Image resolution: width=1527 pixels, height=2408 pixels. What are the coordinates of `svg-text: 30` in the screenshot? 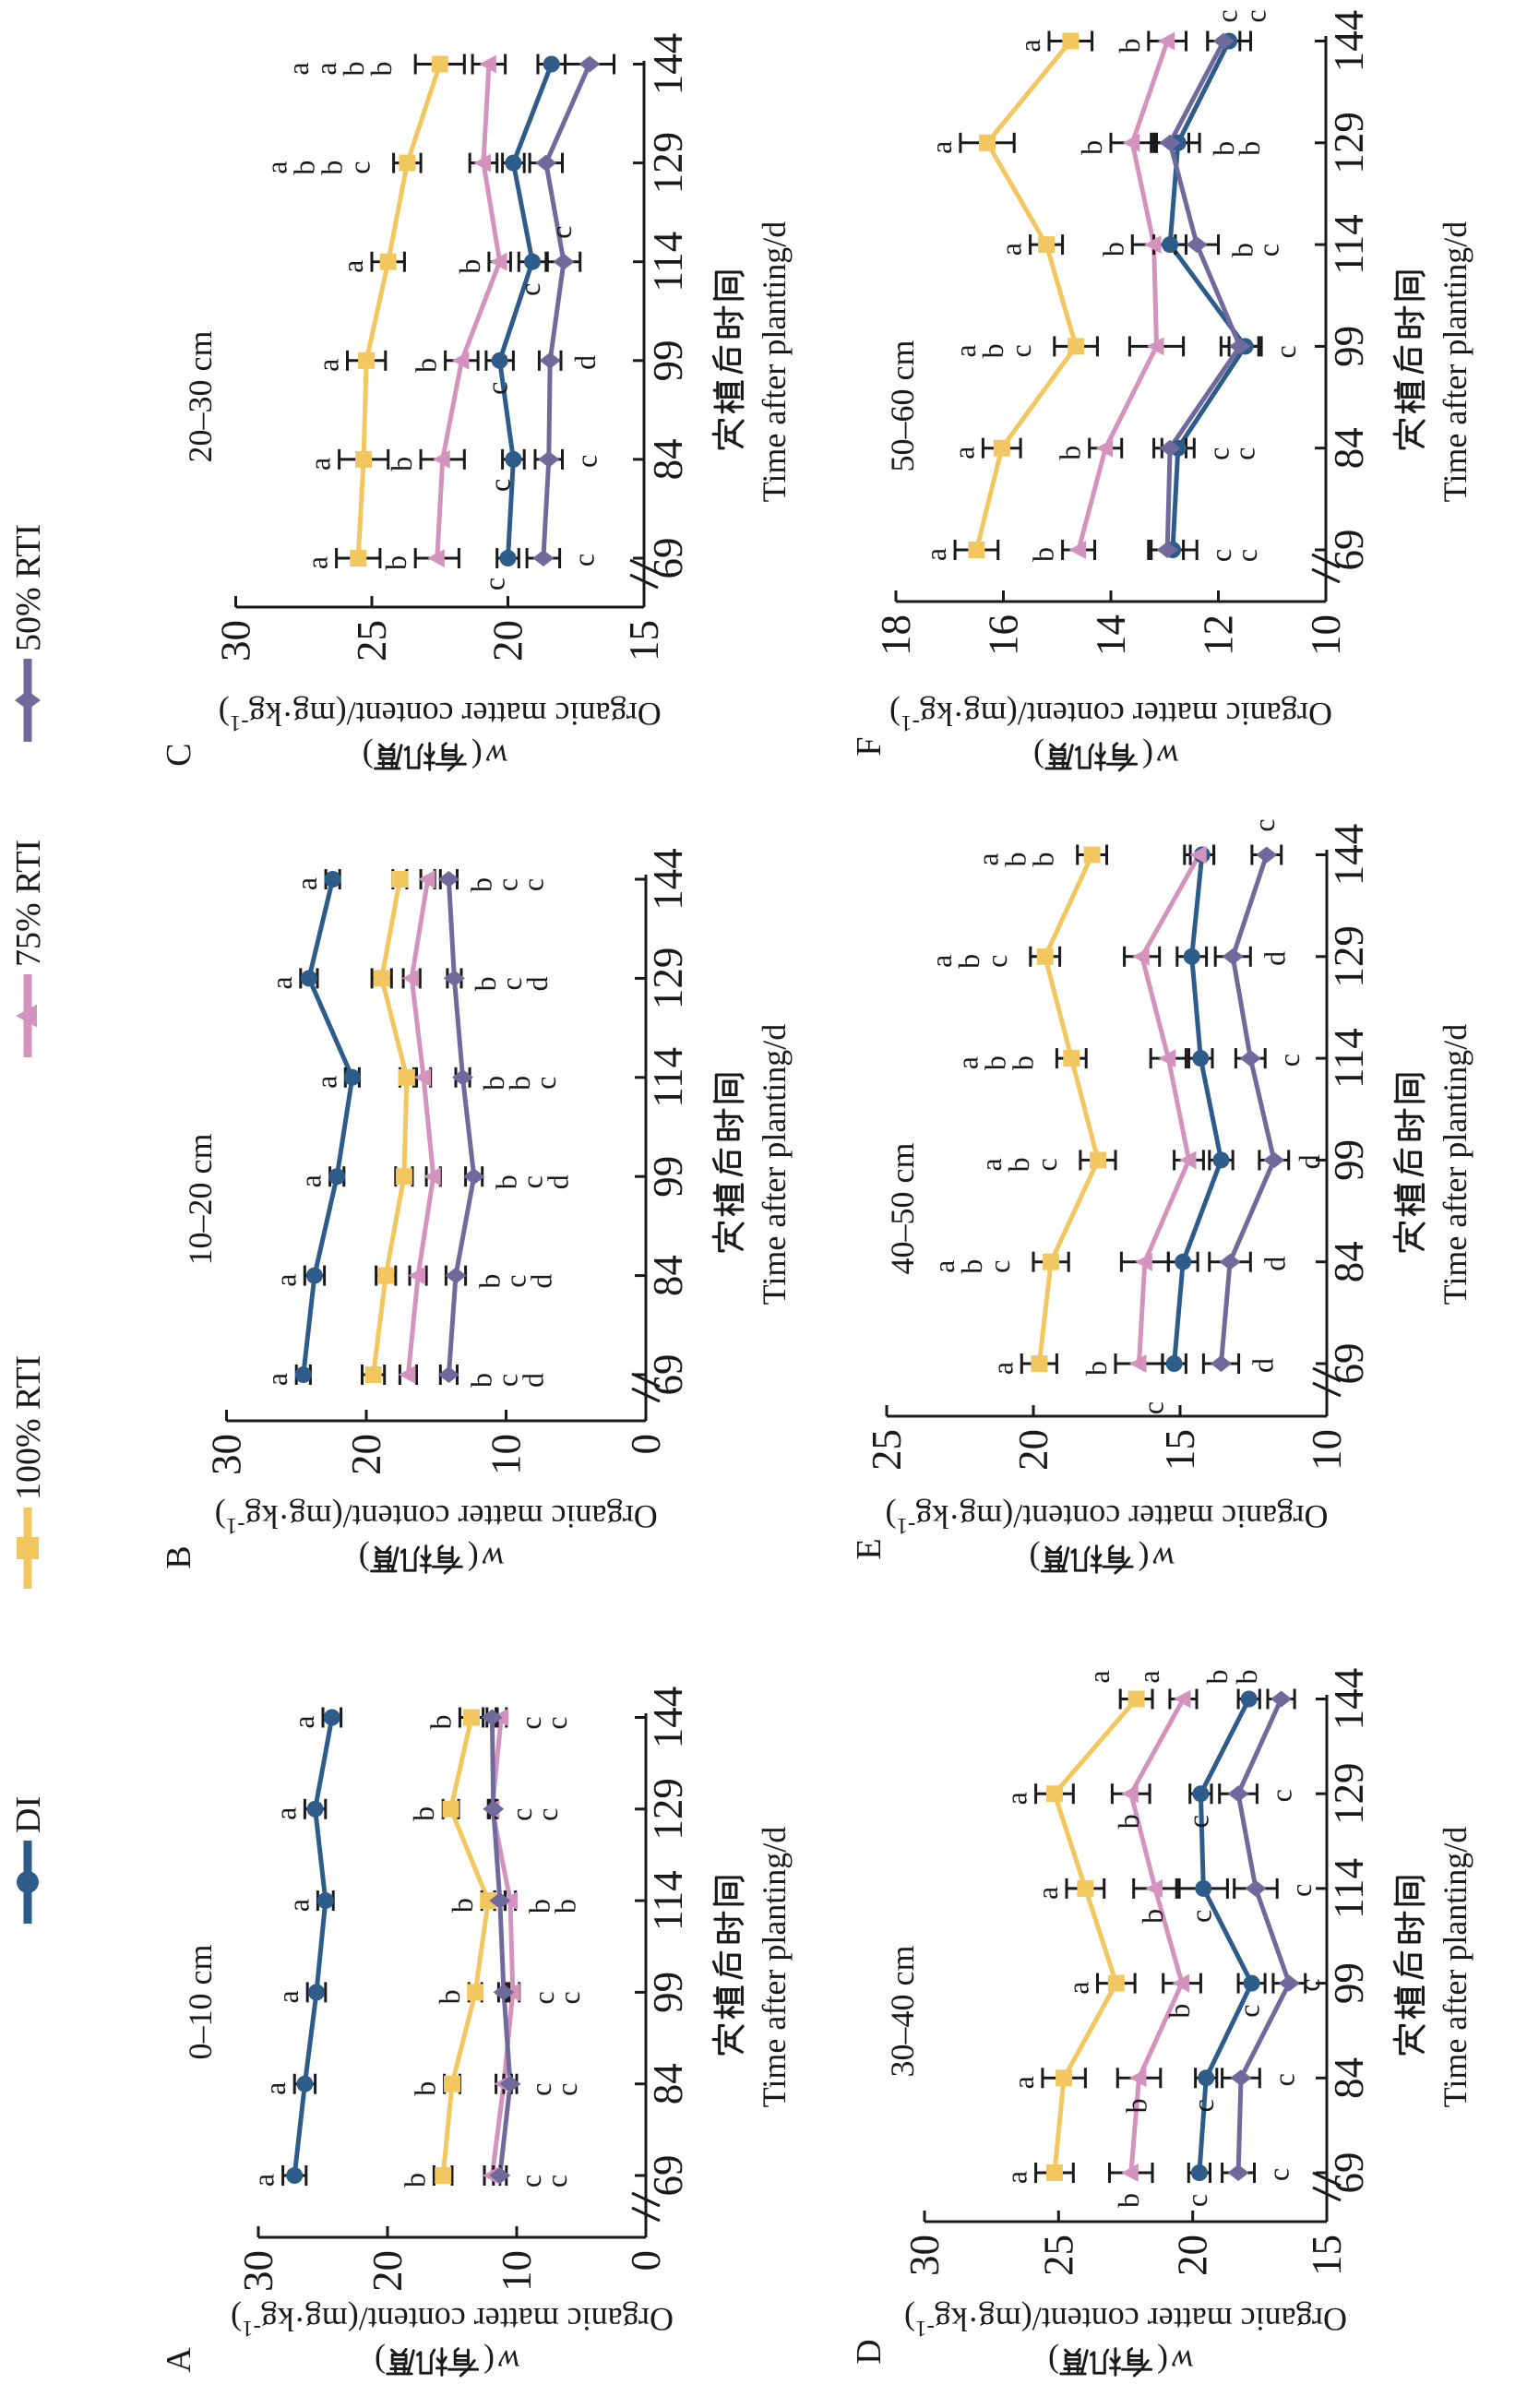 It's located at (236, 641).